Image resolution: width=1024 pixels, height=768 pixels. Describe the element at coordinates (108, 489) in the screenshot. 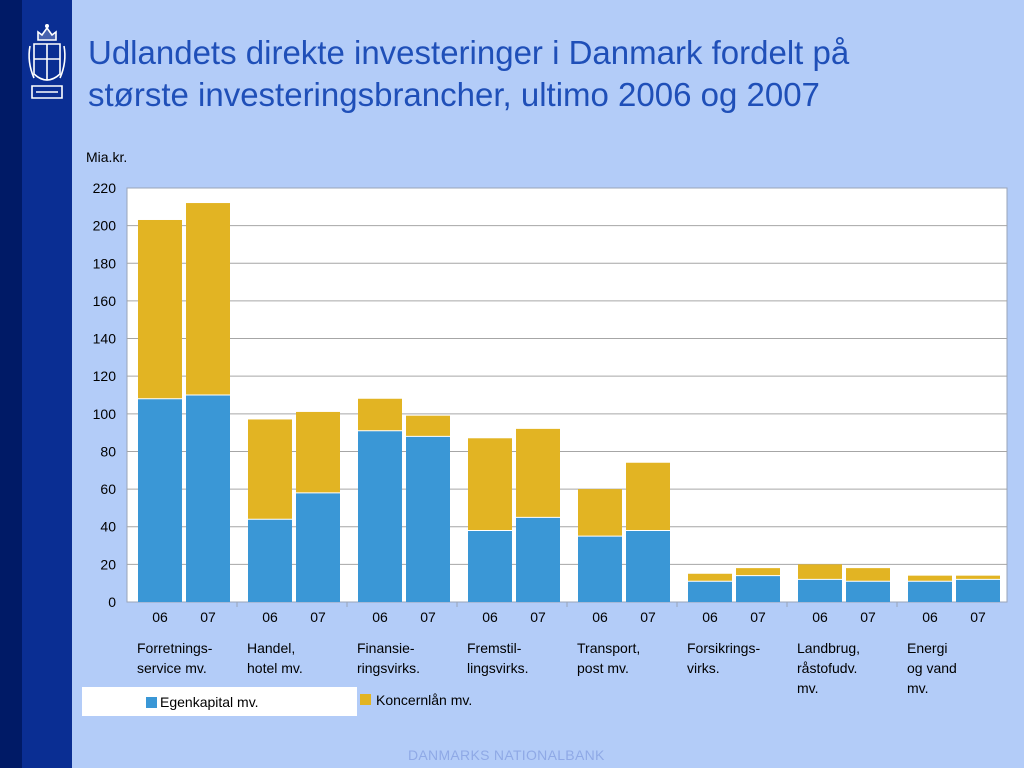

I see `y-tick-label: 60` at that location.